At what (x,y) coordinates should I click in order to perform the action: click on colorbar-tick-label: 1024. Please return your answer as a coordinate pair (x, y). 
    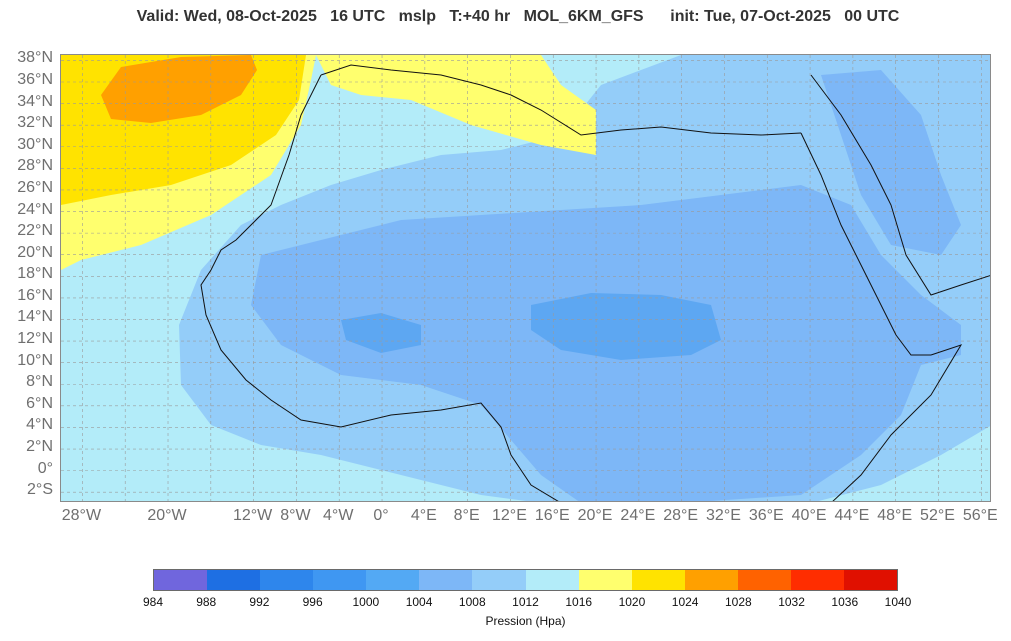
    Looking at the image, I should click on (685, 602).